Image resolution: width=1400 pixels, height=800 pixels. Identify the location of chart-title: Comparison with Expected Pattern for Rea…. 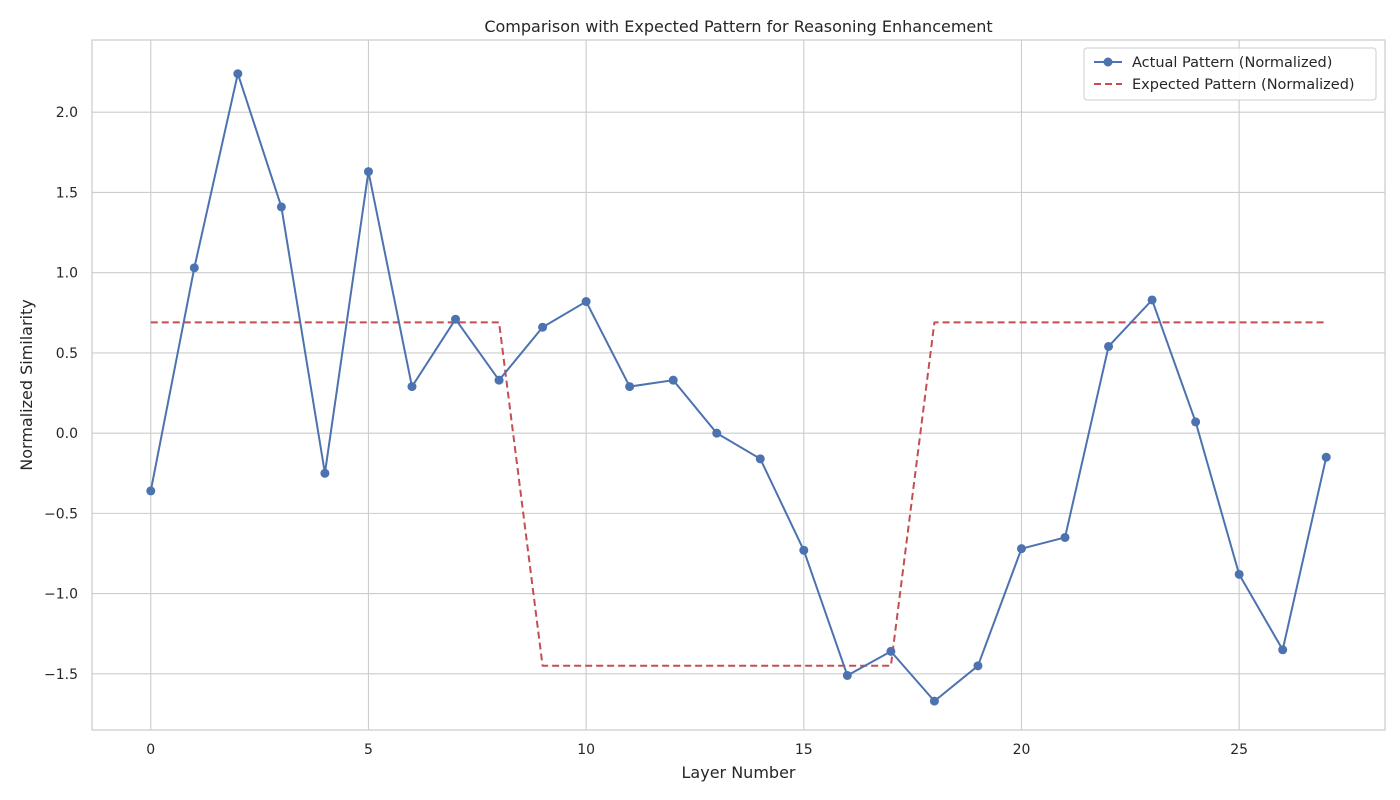
(738, 26).